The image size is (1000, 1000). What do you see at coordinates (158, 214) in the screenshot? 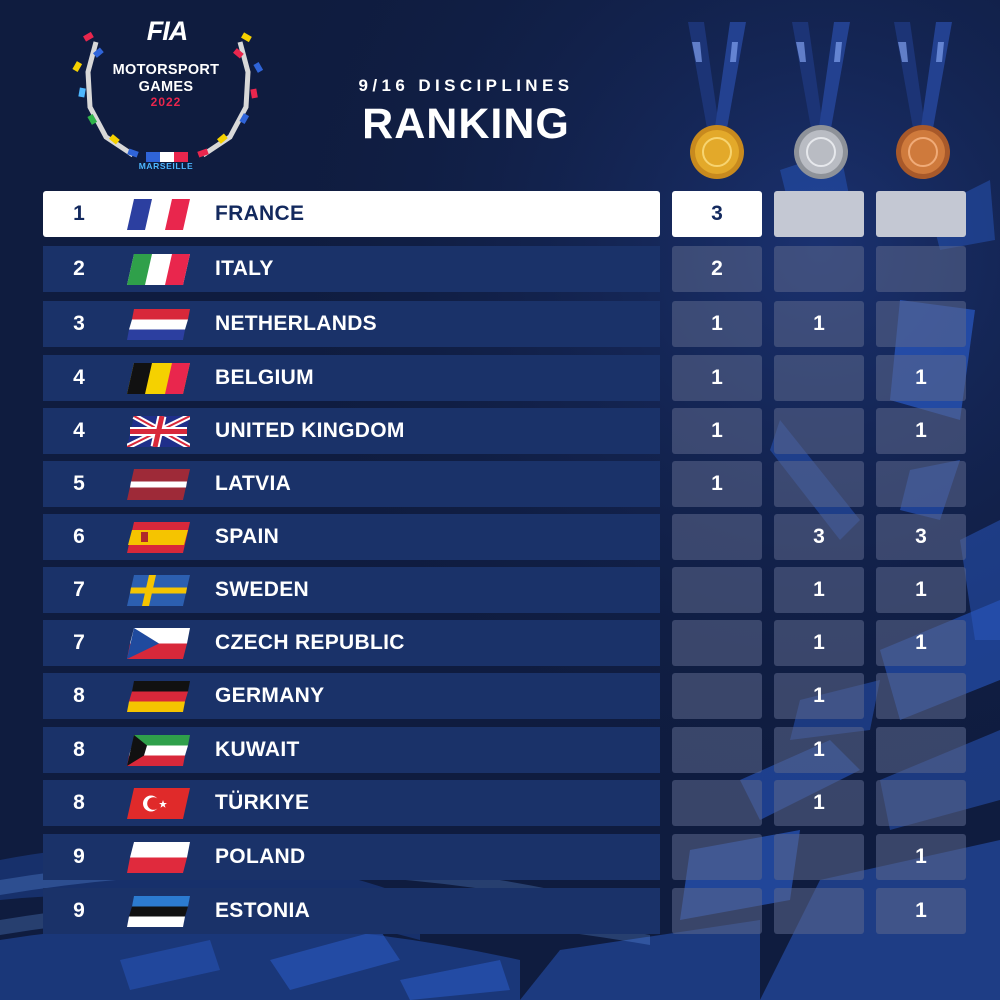
I see `france-flag-icon` at bounding box center [158, 214].